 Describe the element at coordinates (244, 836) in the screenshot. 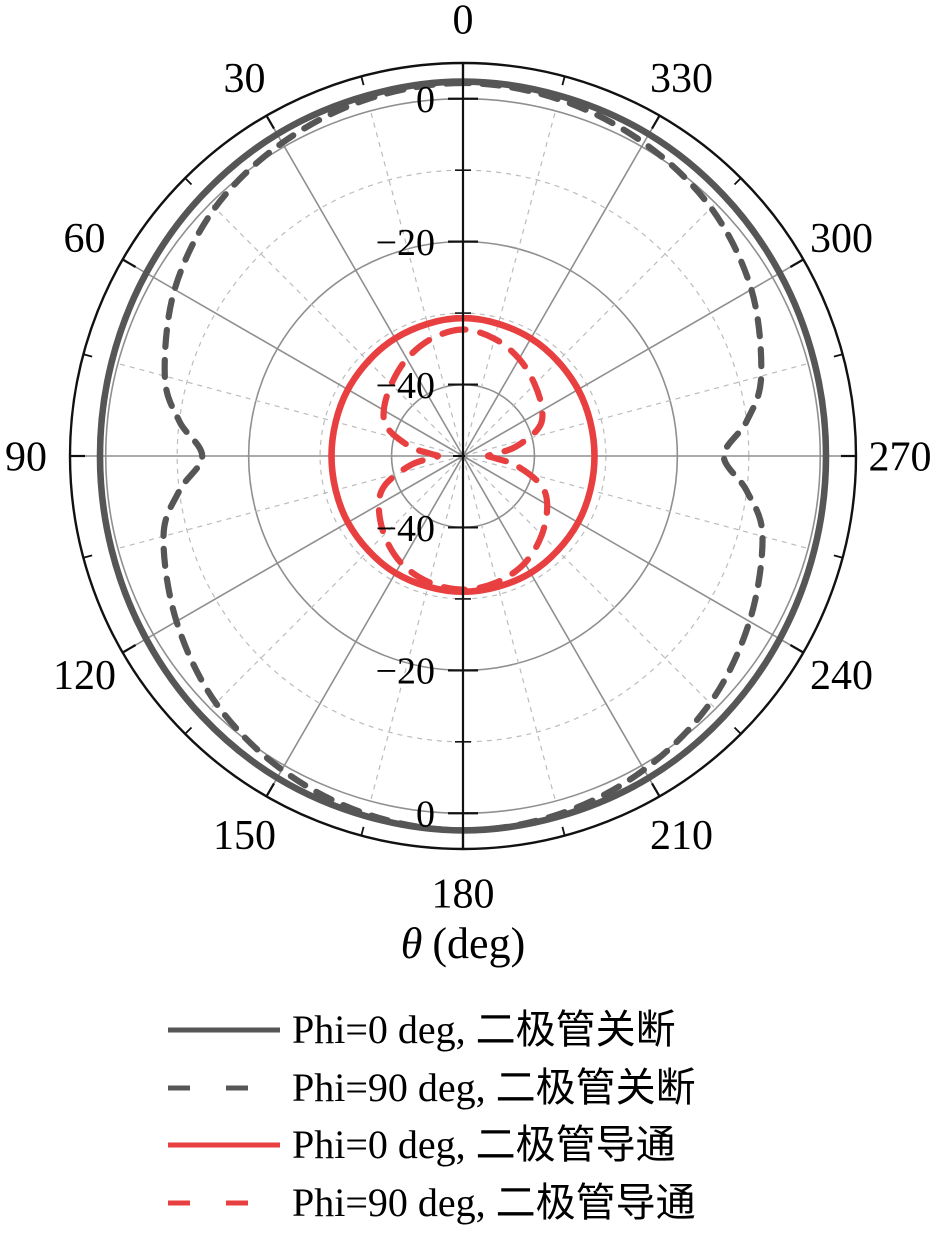

I see `theta-tick-label: 150` at that location.